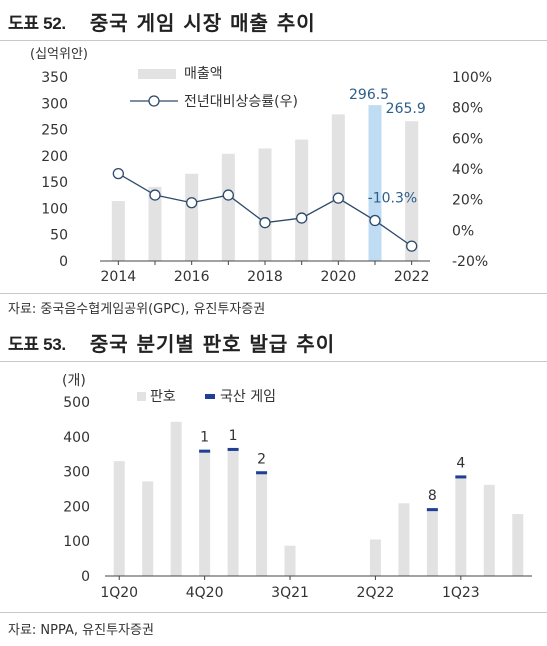 The width and height of the screenshot is (547, 646). Describe the element at coordinates (119, 593) in the screenshot. I see `chart2-x-tick: 1Q20` at that location.